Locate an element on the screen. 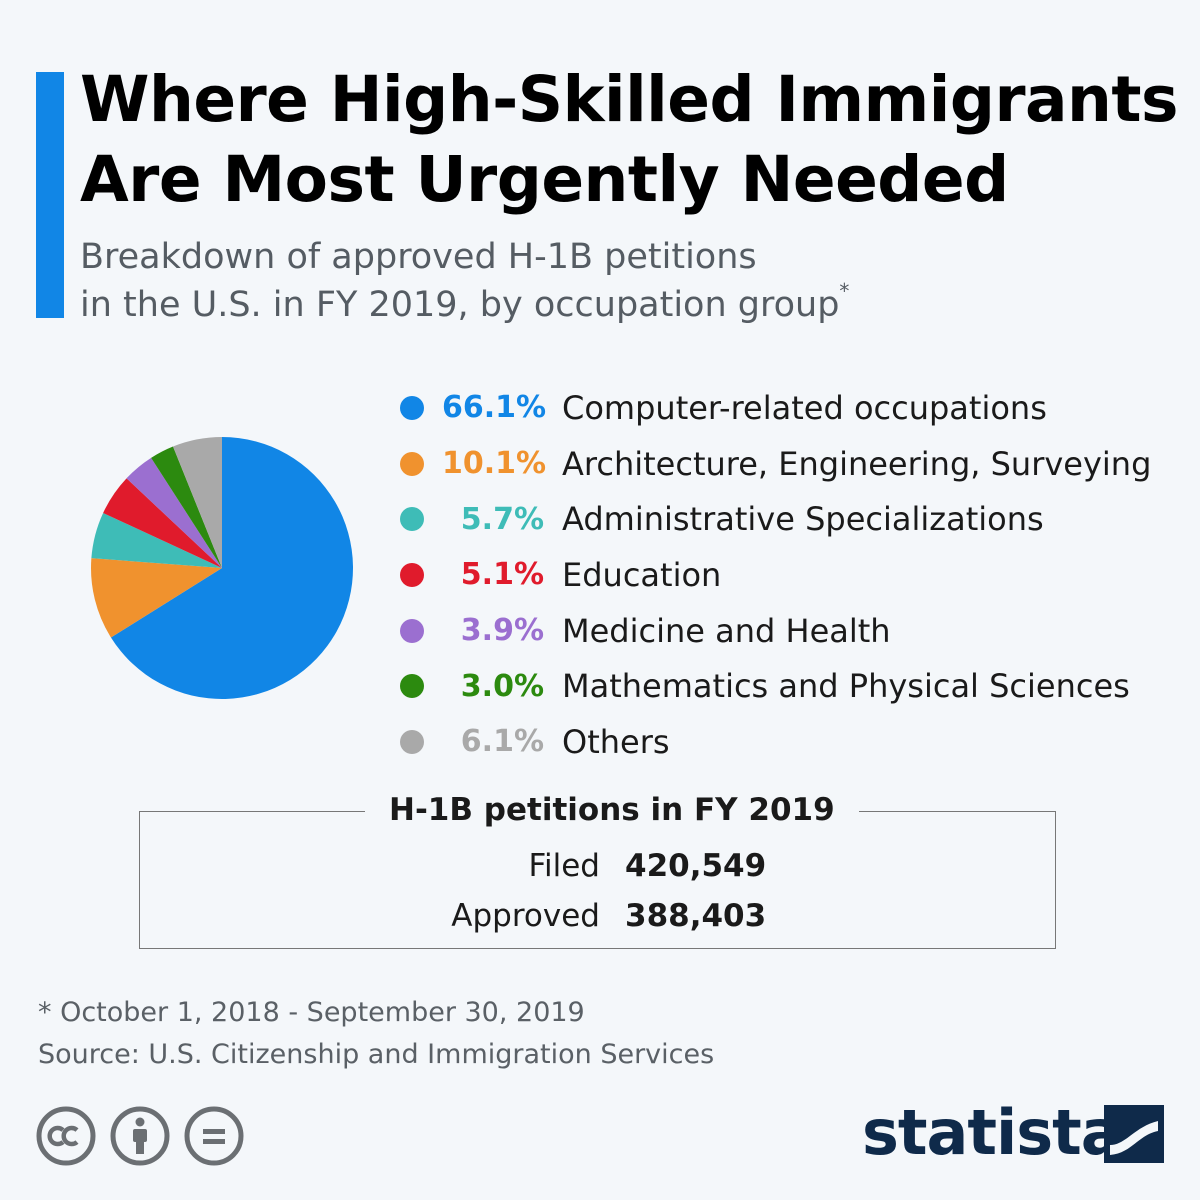 The height and width of the screenshot is (1200, 1200). legend-label: Others is located at coordinates (616, 741).